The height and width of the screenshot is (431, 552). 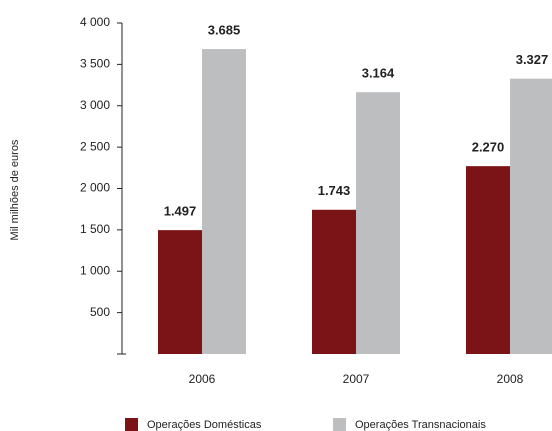 I want to click on y-axis-label: Mil milhões de euros, so click(x=15, y=189).